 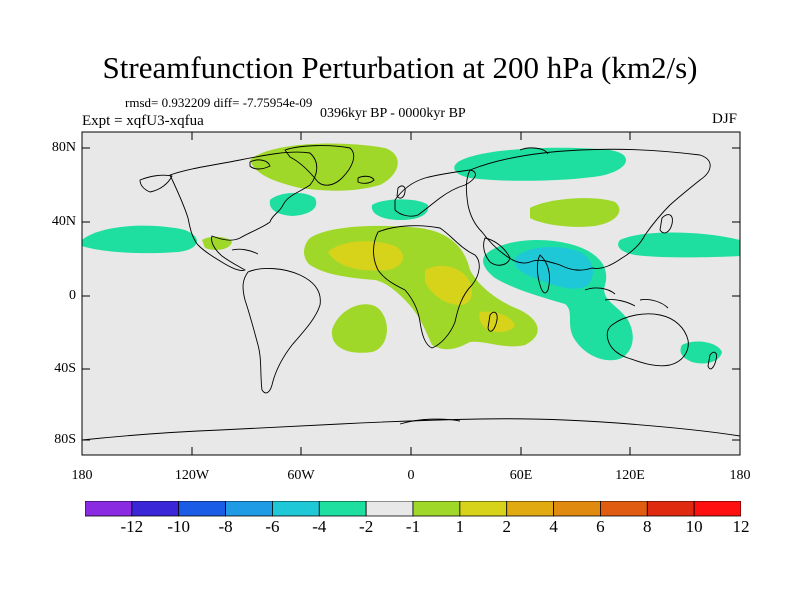 I want to click on strong-positive-anomaly-regions, so click(x=421, y=287).